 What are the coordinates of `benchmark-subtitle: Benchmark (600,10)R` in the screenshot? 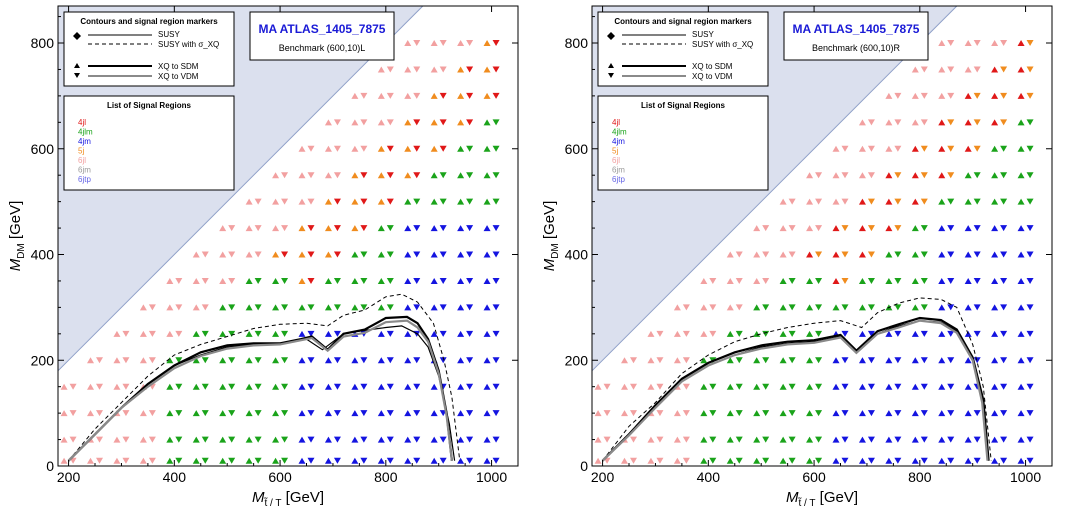 It's located at (856, 48).